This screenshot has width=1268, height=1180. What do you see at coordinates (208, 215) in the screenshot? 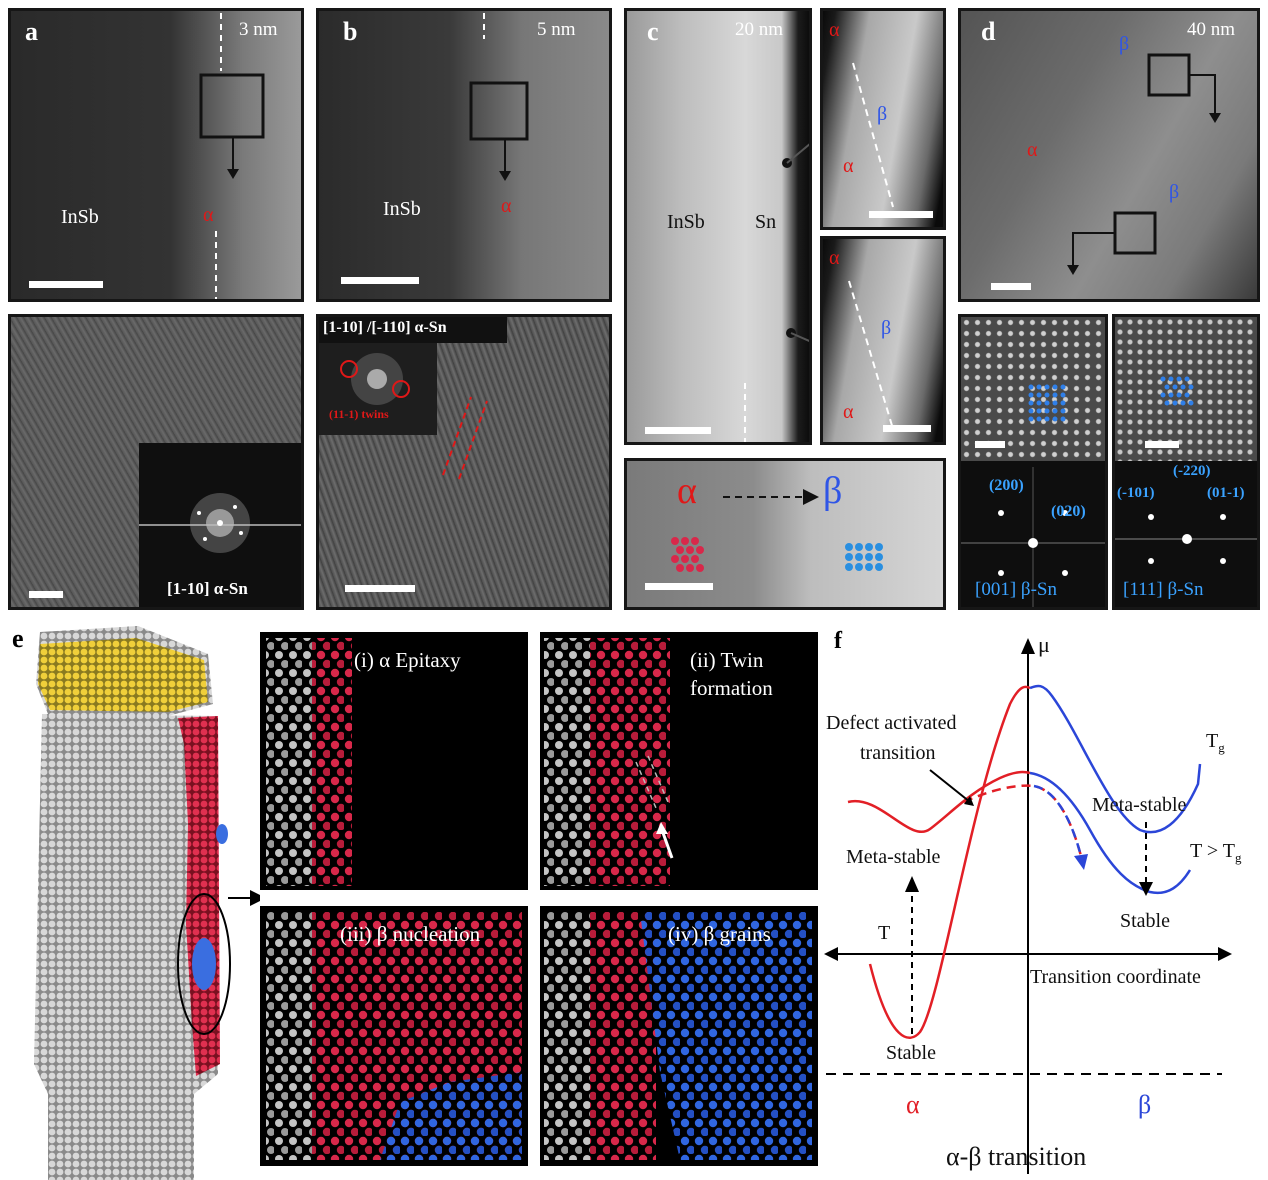
I see `panel-a-phase: α` at bounding box center [208, 215].